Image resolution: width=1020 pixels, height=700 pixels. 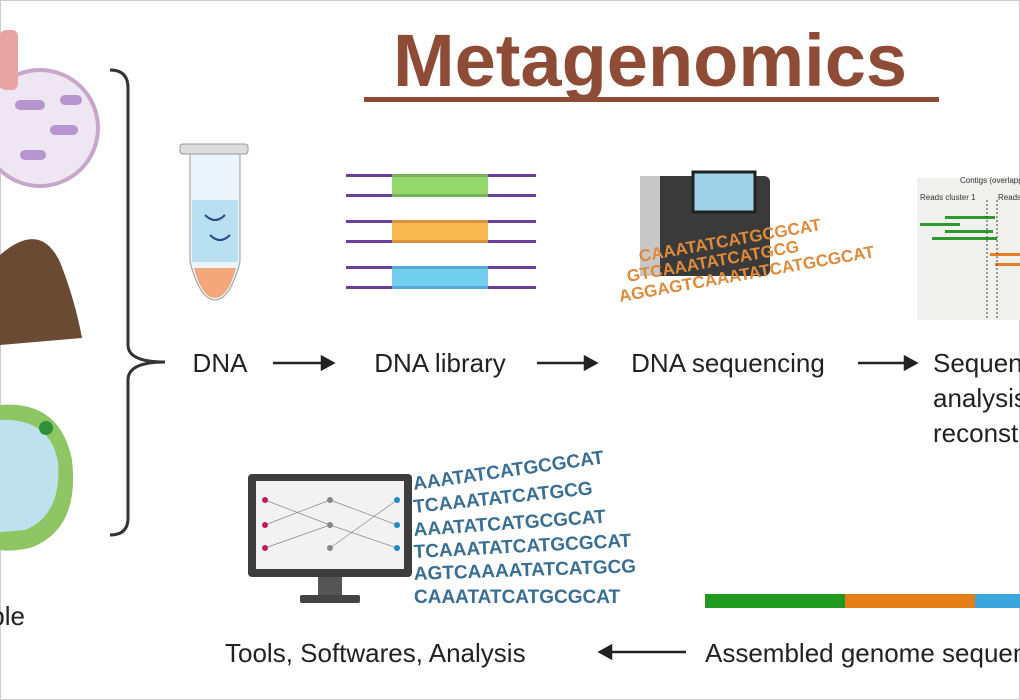 What do you see at coordinates (214, 149) in the screenshot?
I see `tube-cap` at bounding box center [214, 149].